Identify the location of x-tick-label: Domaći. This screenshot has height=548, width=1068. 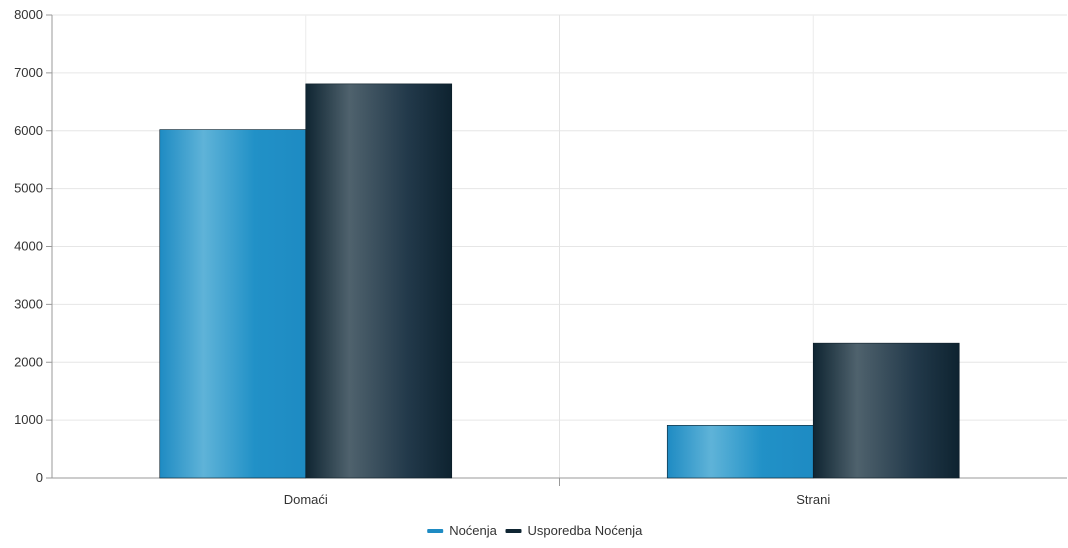
(306, 499).